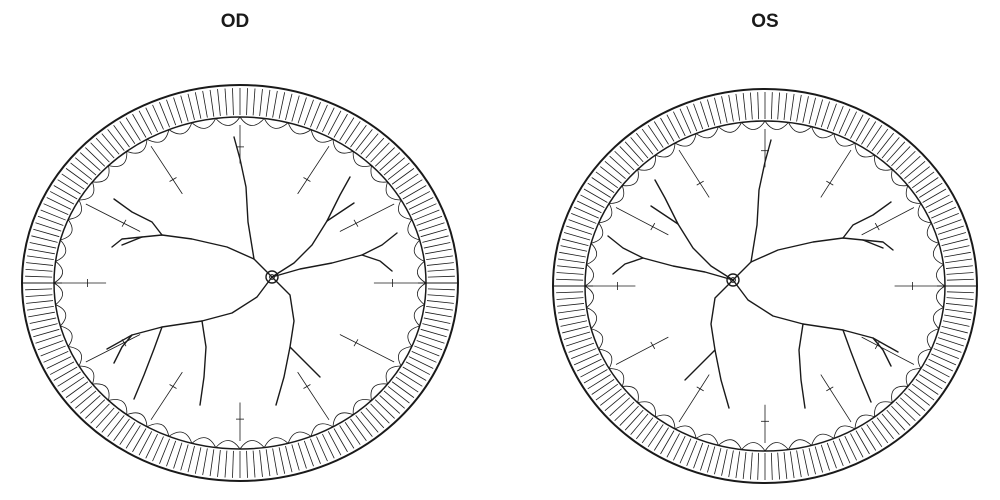  I want to click on os-vessel, so click(670, 258).